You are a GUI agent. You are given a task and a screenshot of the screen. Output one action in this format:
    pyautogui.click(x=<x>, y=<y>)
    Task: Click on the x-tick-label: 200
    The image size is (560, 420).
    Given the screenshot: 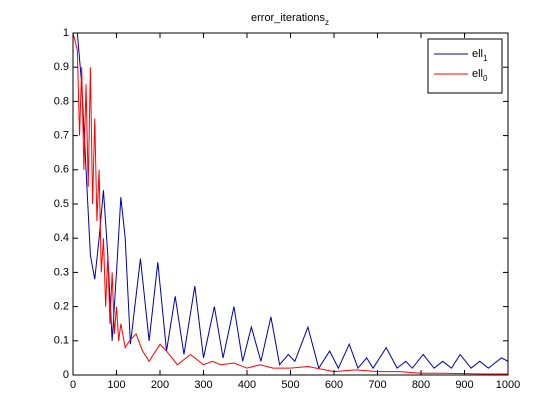 What is the action you would take?
    pyautogui.click(x=160, y=385)
    